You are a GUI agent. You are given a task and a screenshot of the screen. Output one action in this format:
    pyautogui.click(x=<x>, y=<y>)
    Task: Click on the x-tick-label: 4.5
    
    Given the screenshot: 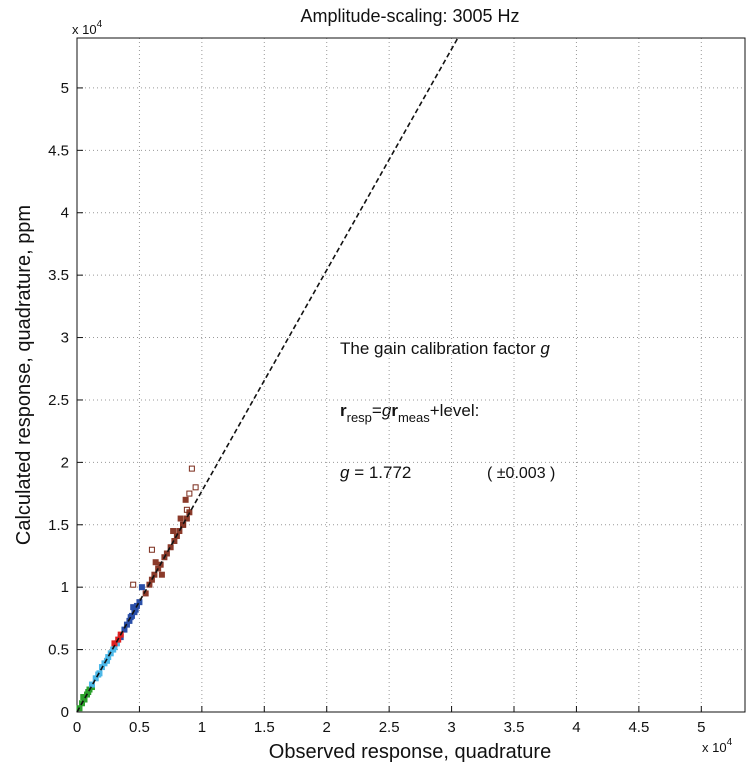 What is the action you would take?
    pyautogui.click(x=638, y=727)
    